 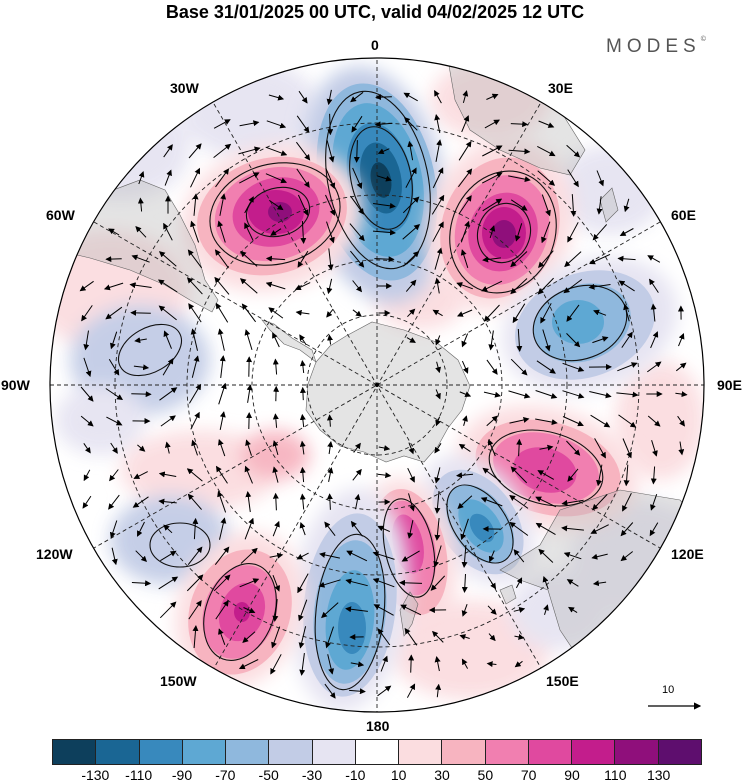 I want to click on colorbar-tick-label: 50, so click(x=485, y=775).